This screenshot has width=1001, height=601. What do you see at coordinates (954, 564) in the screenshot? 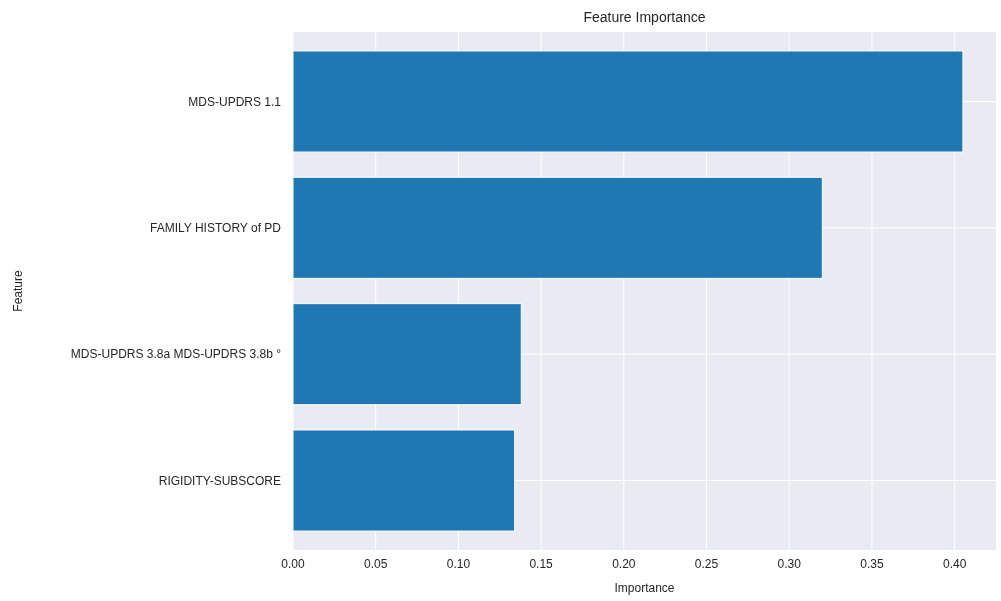
I see `x-tick-label: 0.40` at bounding box center [954, 564].